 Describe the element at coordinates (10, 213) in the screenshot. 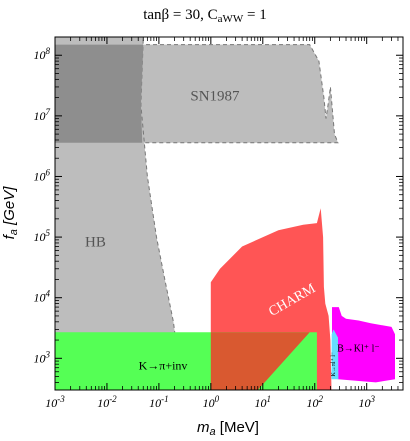

I see `y-axis-label: fa [GeV]` at that location.